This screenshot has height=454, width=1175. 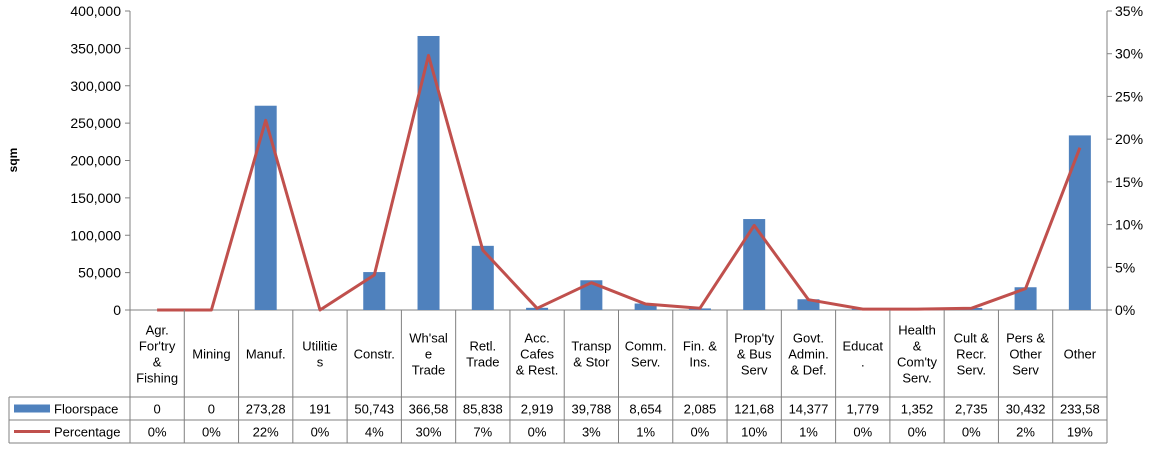 I want to click on floorspace-value-label: 50,743, so click(x=374, y=409).